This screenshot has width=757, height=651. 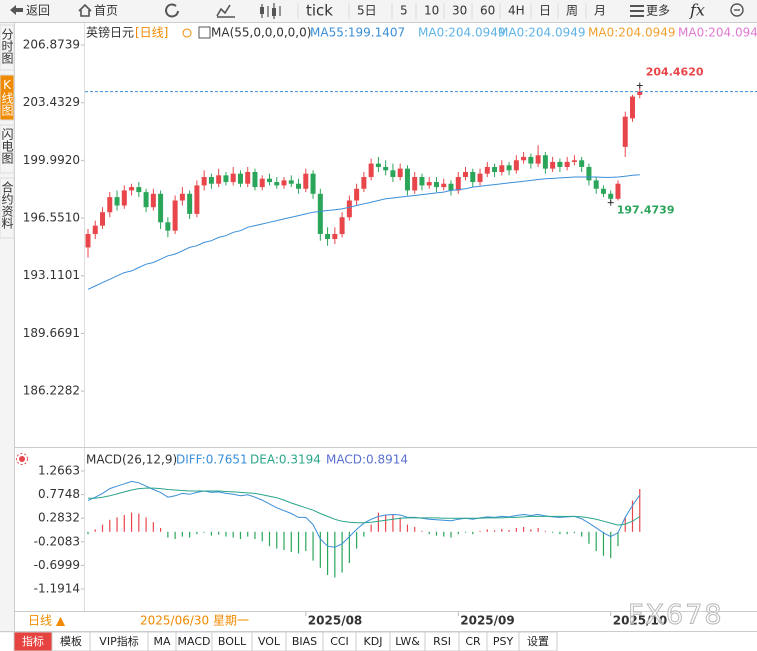 What do you see at coordinates (118, 641) in the screenshot?
I see `bottom-tab: VIP指标` at bounding box center [118, 641].